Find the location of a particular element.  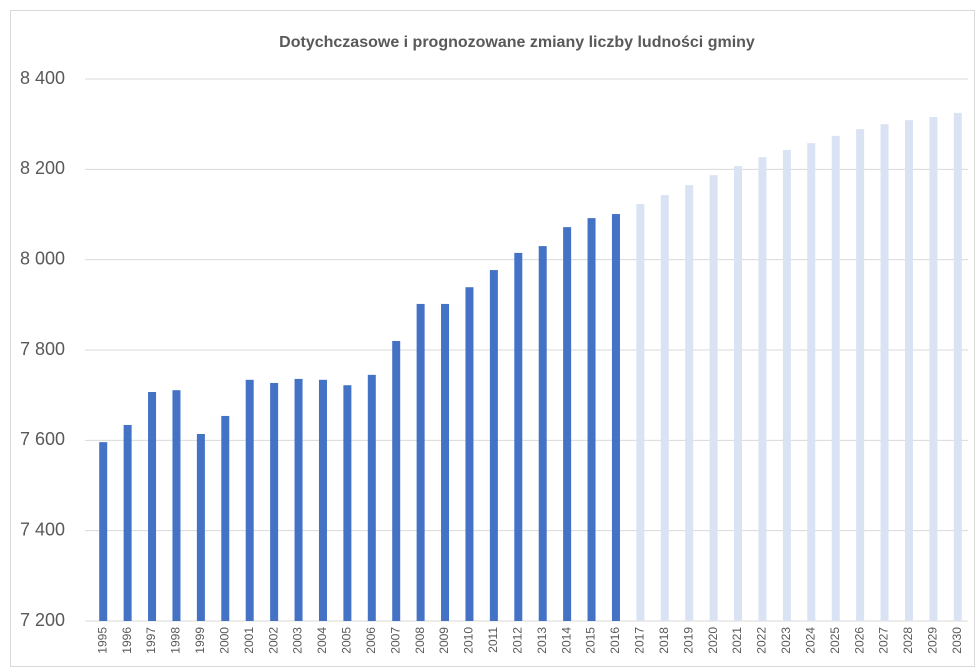

x-tick-label: 2008 is located at coordinates (420, 640).